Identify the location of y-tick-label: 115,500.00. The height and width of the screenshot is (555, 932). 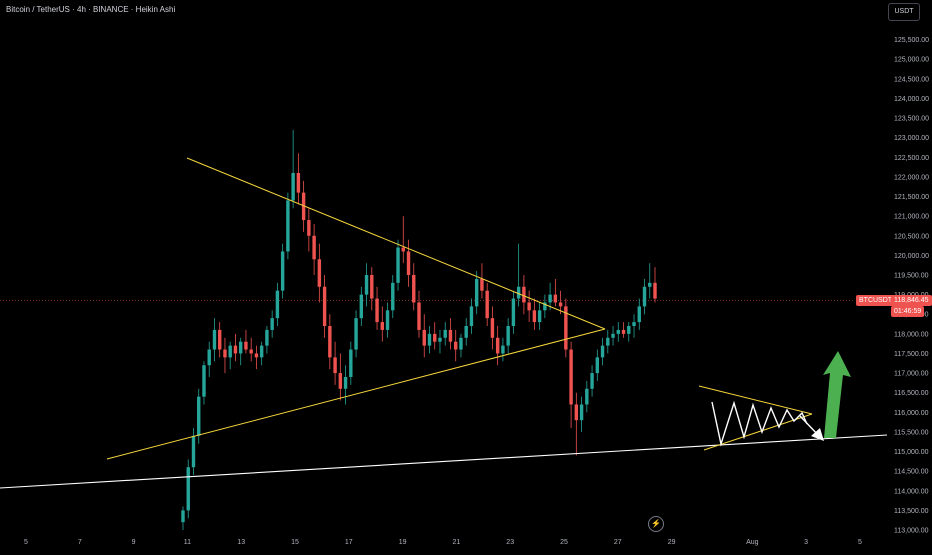
(911, 432).